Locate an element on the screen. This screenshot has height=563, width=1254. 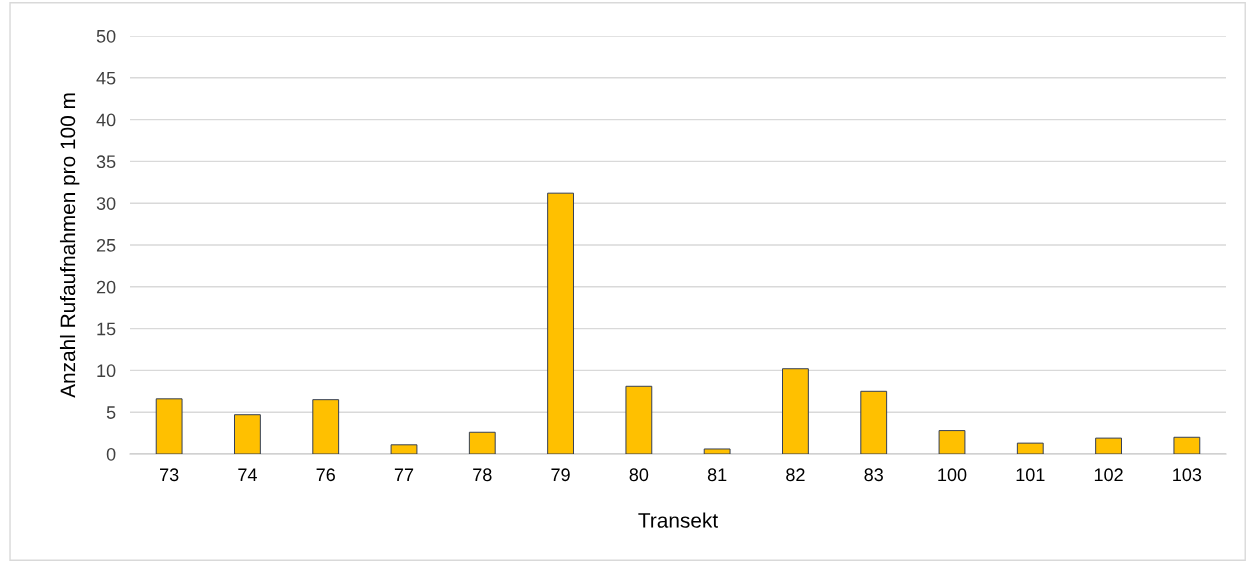
y-tick-label: 25 is located at coordinates (106, 245).